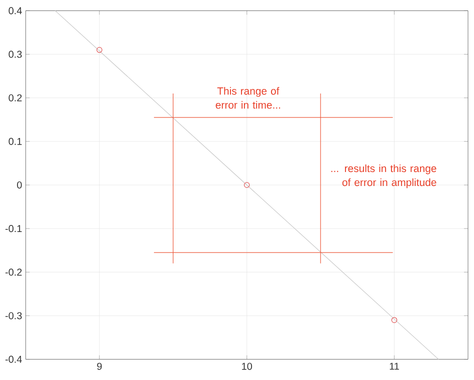 This screenshot has width=474, height=380. What do you see at coordinates (15, 54) in the screenshot?
I see `y-tick-label: 0.3` at bounding box center [15, 54].